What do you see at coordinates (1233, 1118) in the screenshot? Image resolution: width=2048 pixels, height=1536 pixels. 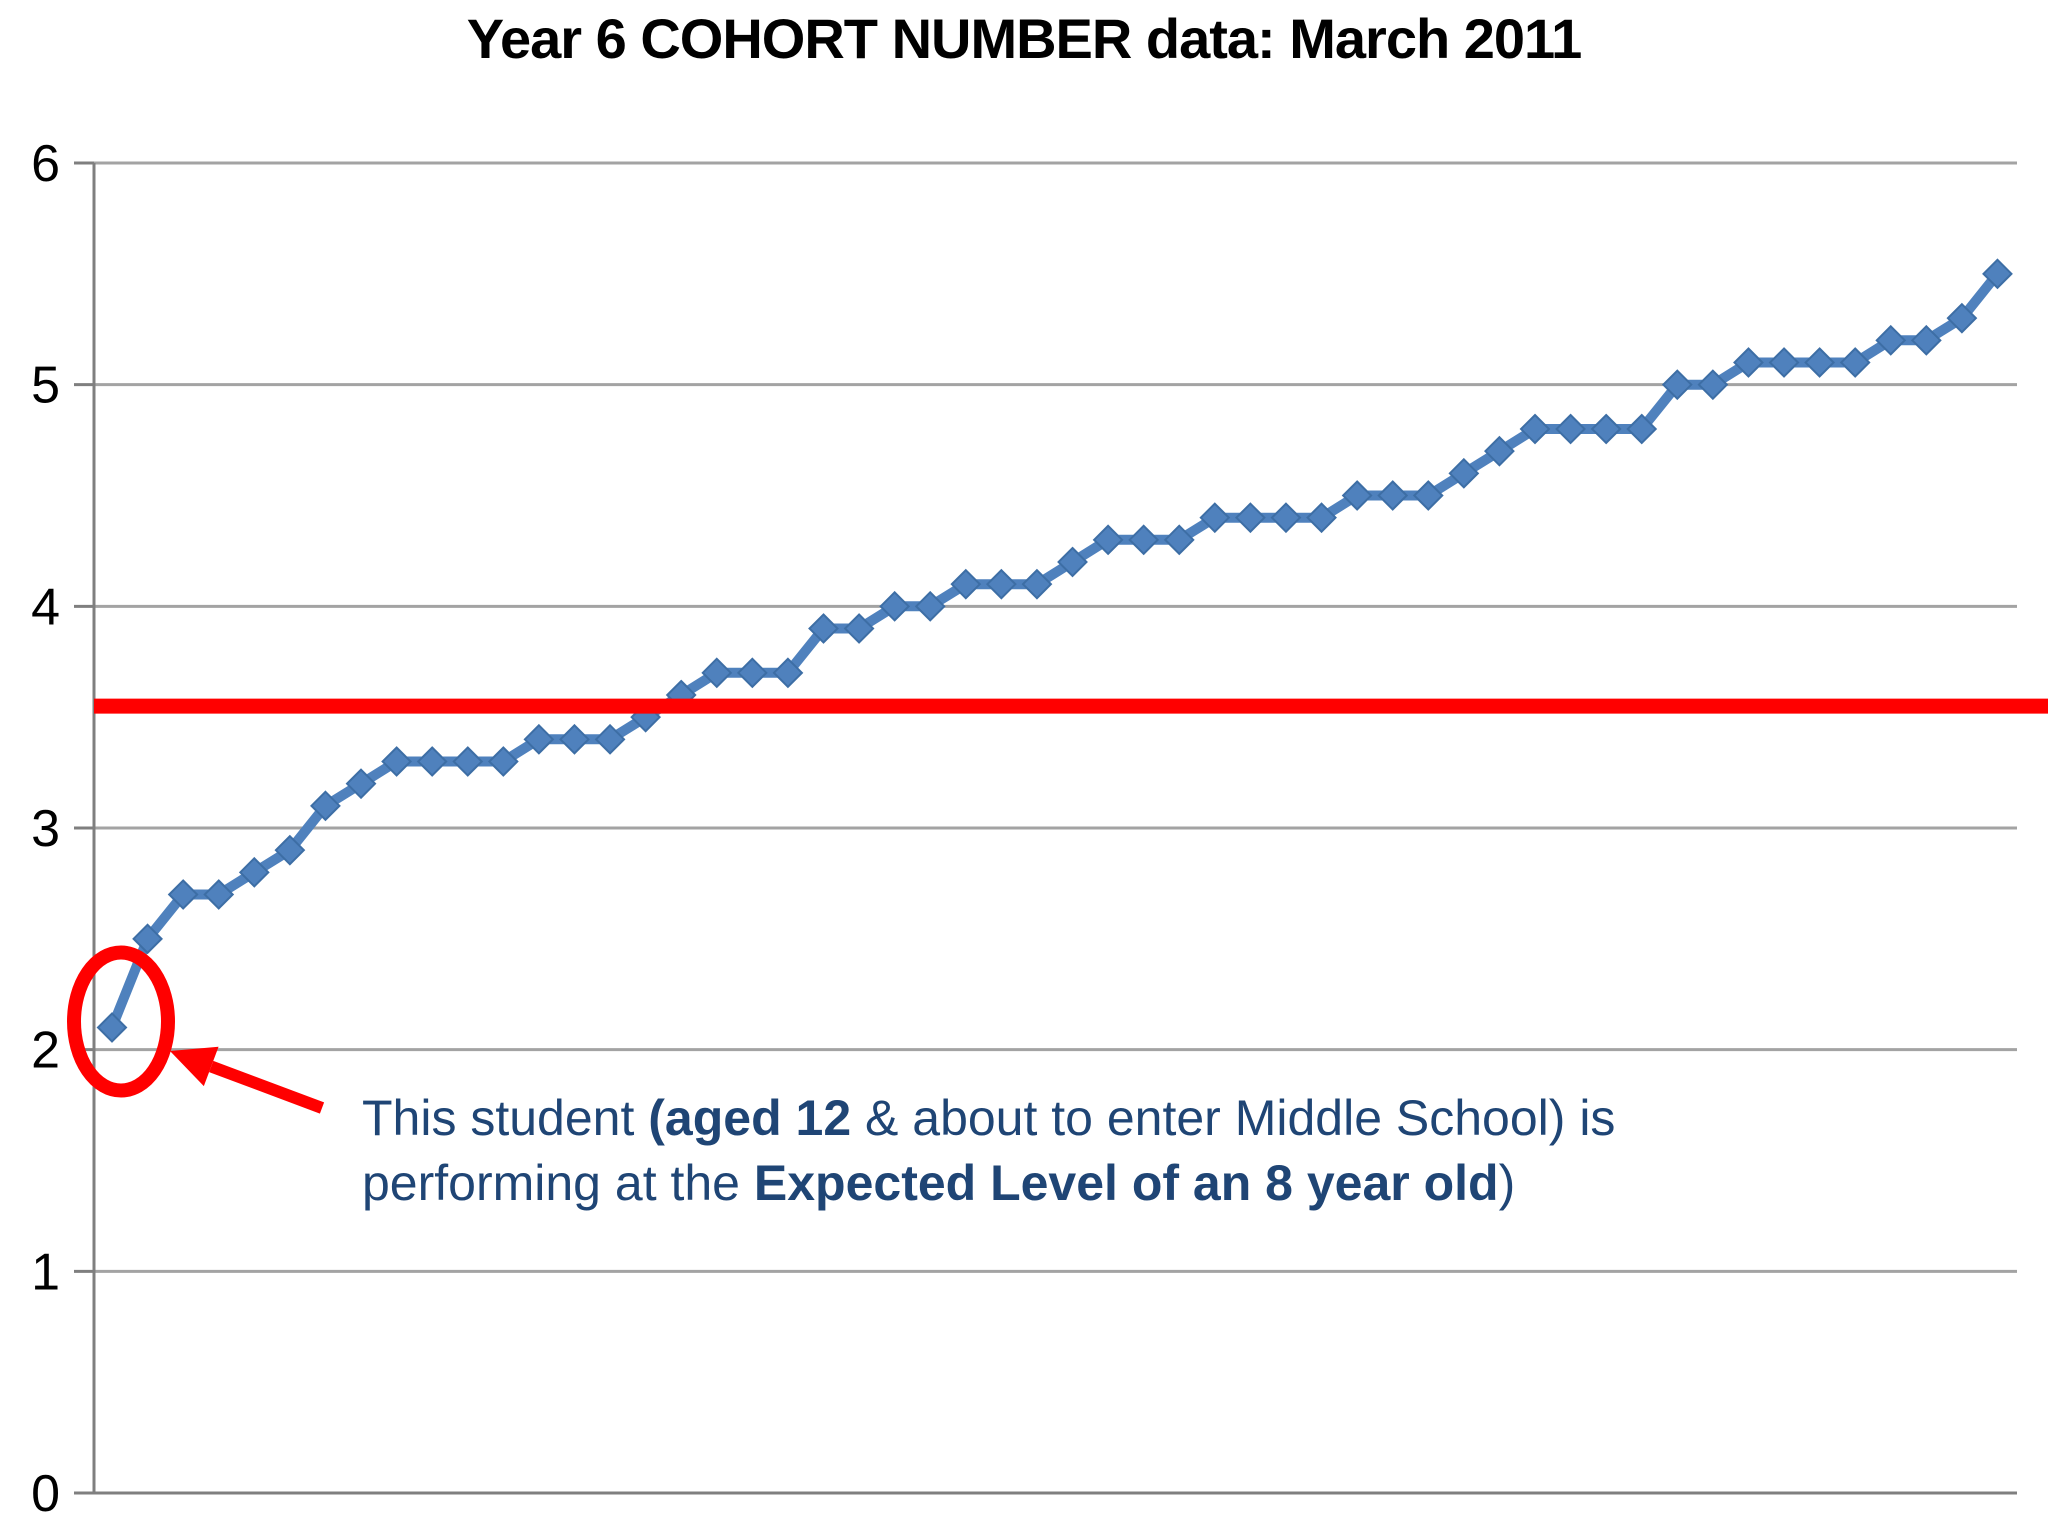 I see `annotation-regular-text: & about to enter Middle School) is` at bounding box center [1233, 1118].